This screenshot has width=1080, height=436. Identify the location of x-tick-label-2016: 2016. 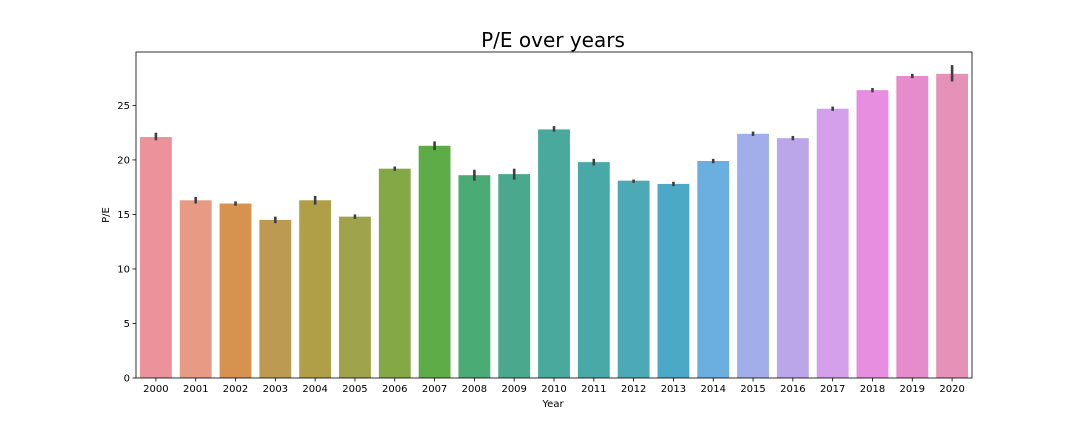
(792, 389).